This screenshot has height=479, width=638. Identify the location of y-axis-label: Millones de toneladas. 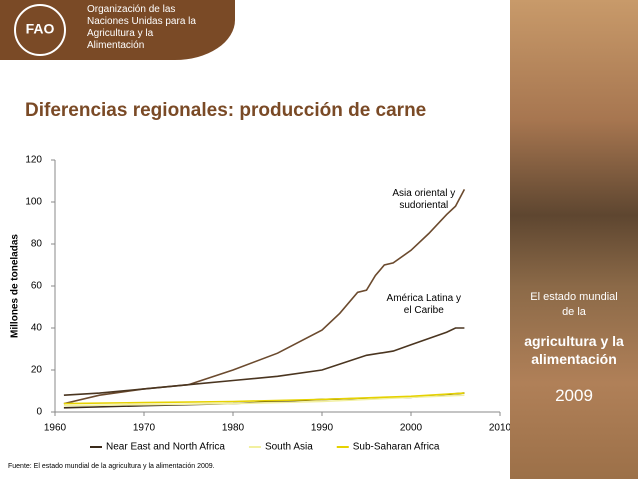
(15, 286).